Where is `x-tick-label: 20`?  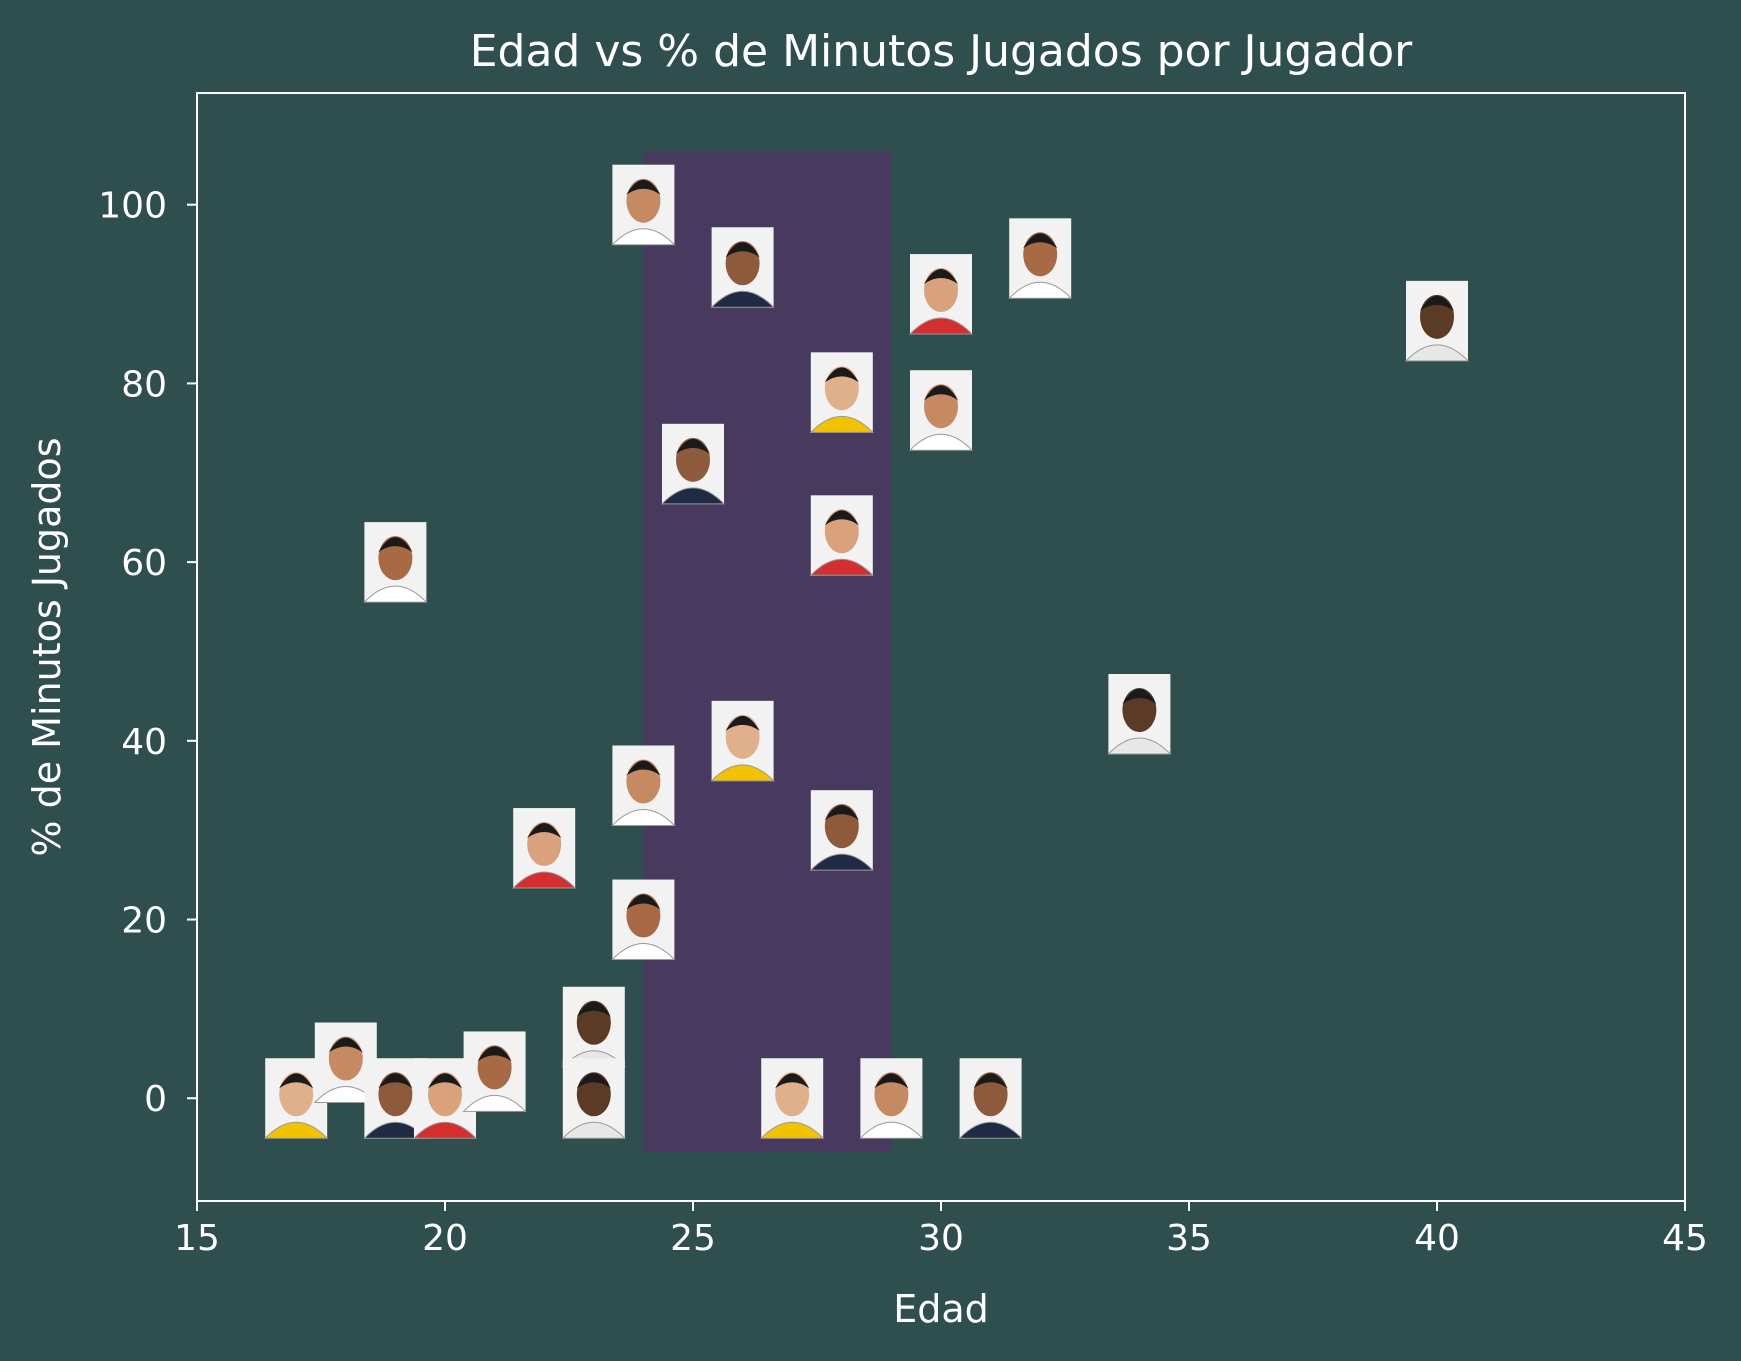 x-tick-label: 20 is located at coordinates (445, 1238).